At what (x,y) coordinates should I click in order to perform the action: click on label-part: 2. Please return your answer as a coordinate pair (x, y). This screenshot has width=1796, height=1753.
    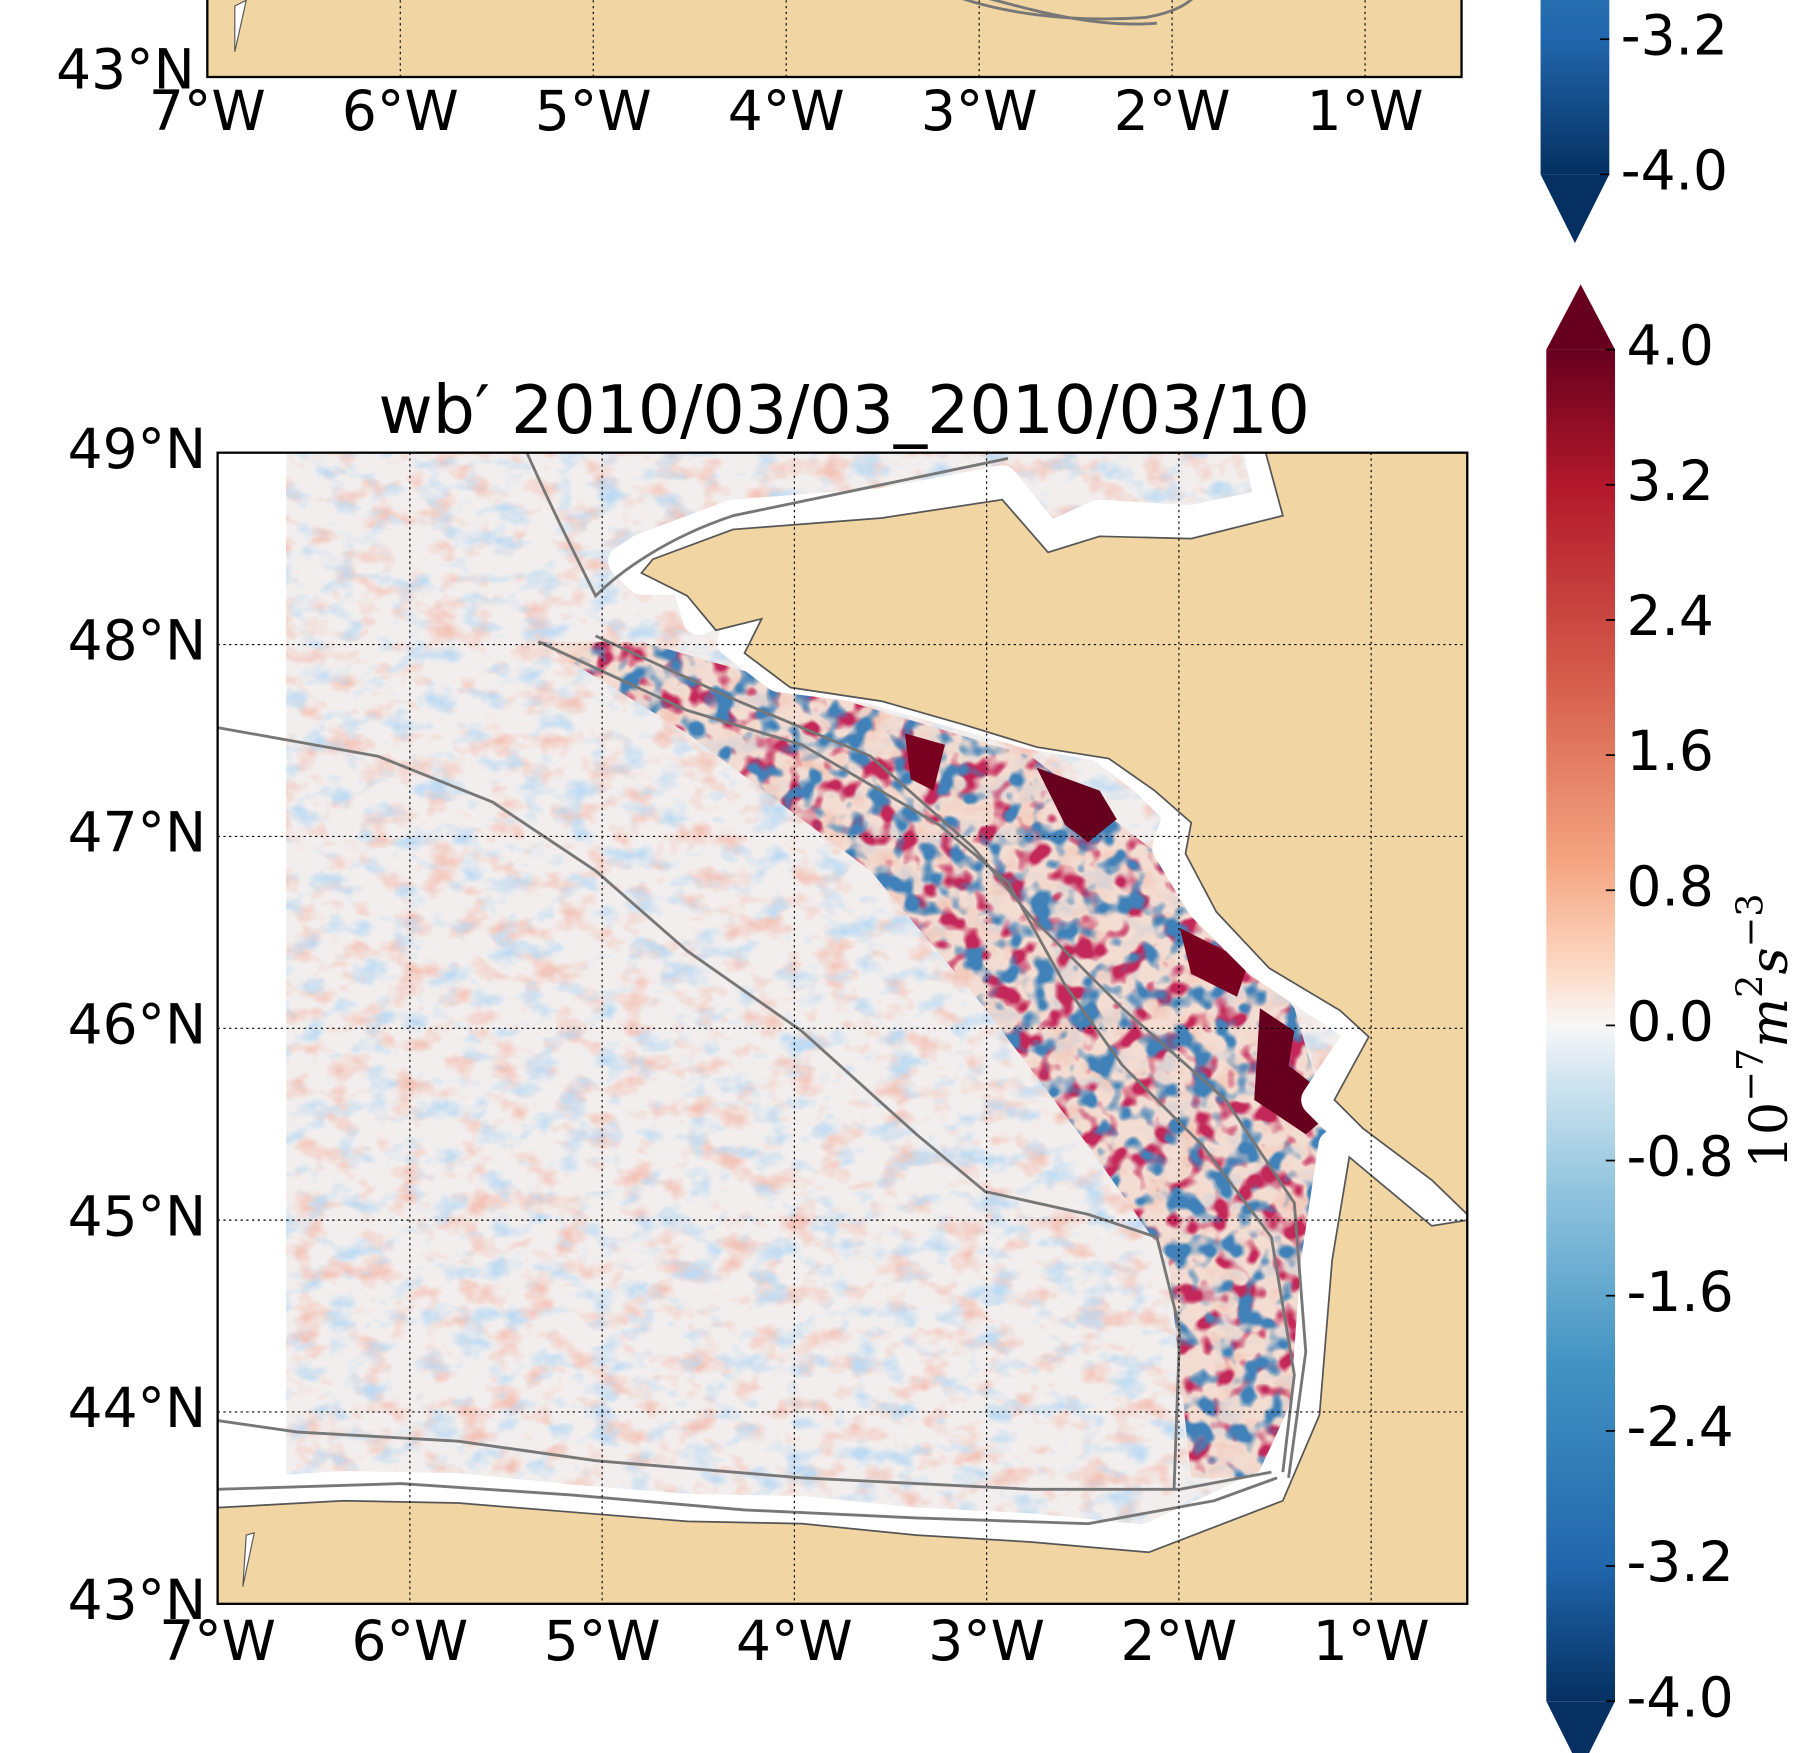
    Looking at the image, I should click on (1749, 985).